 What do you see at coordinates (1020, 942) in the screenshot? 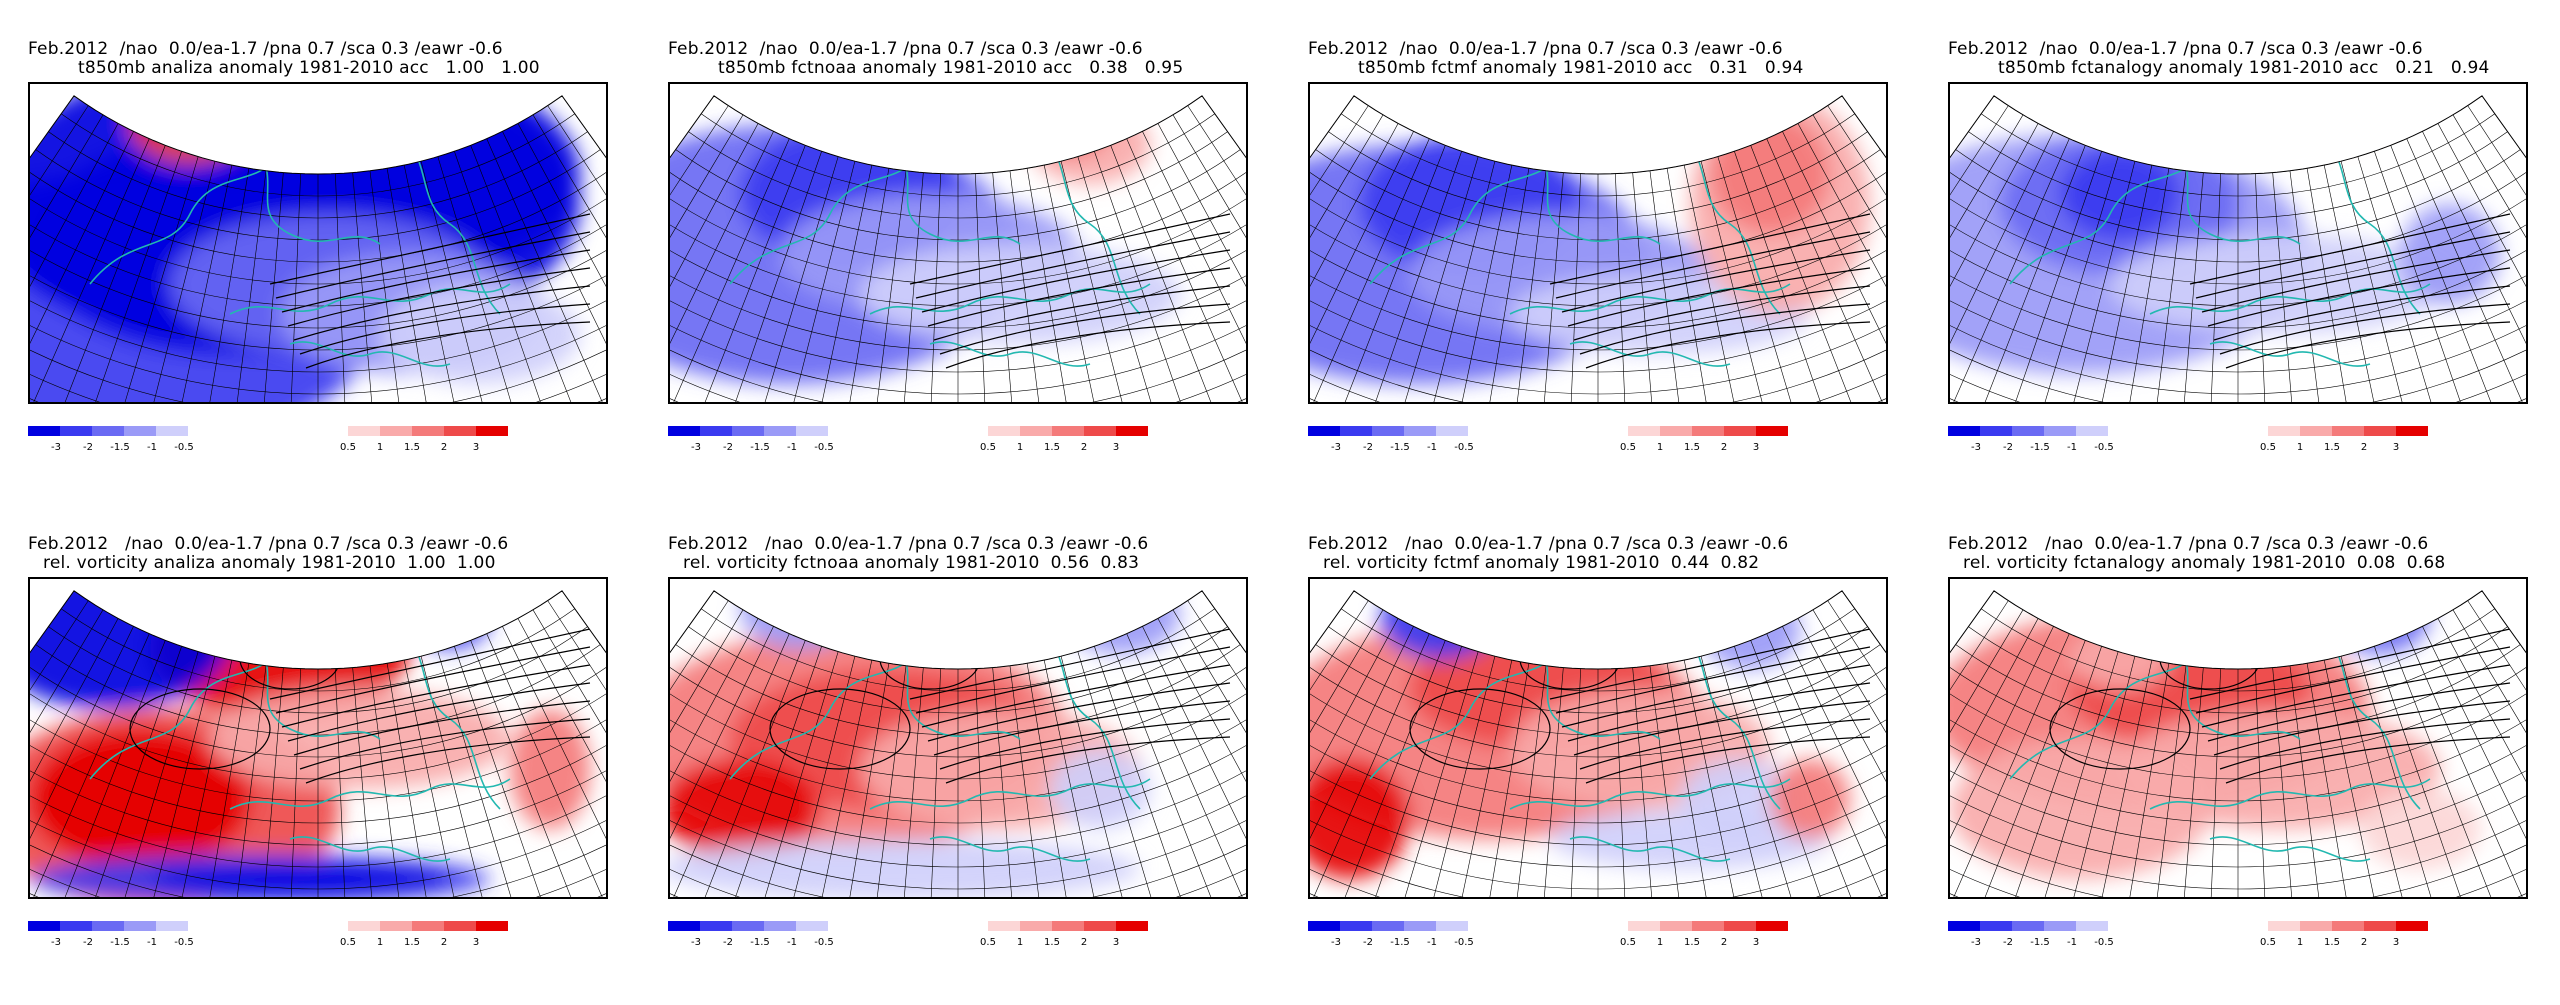
I see `colorbar-tick-label: 1` at bounding box center [1020, 942].